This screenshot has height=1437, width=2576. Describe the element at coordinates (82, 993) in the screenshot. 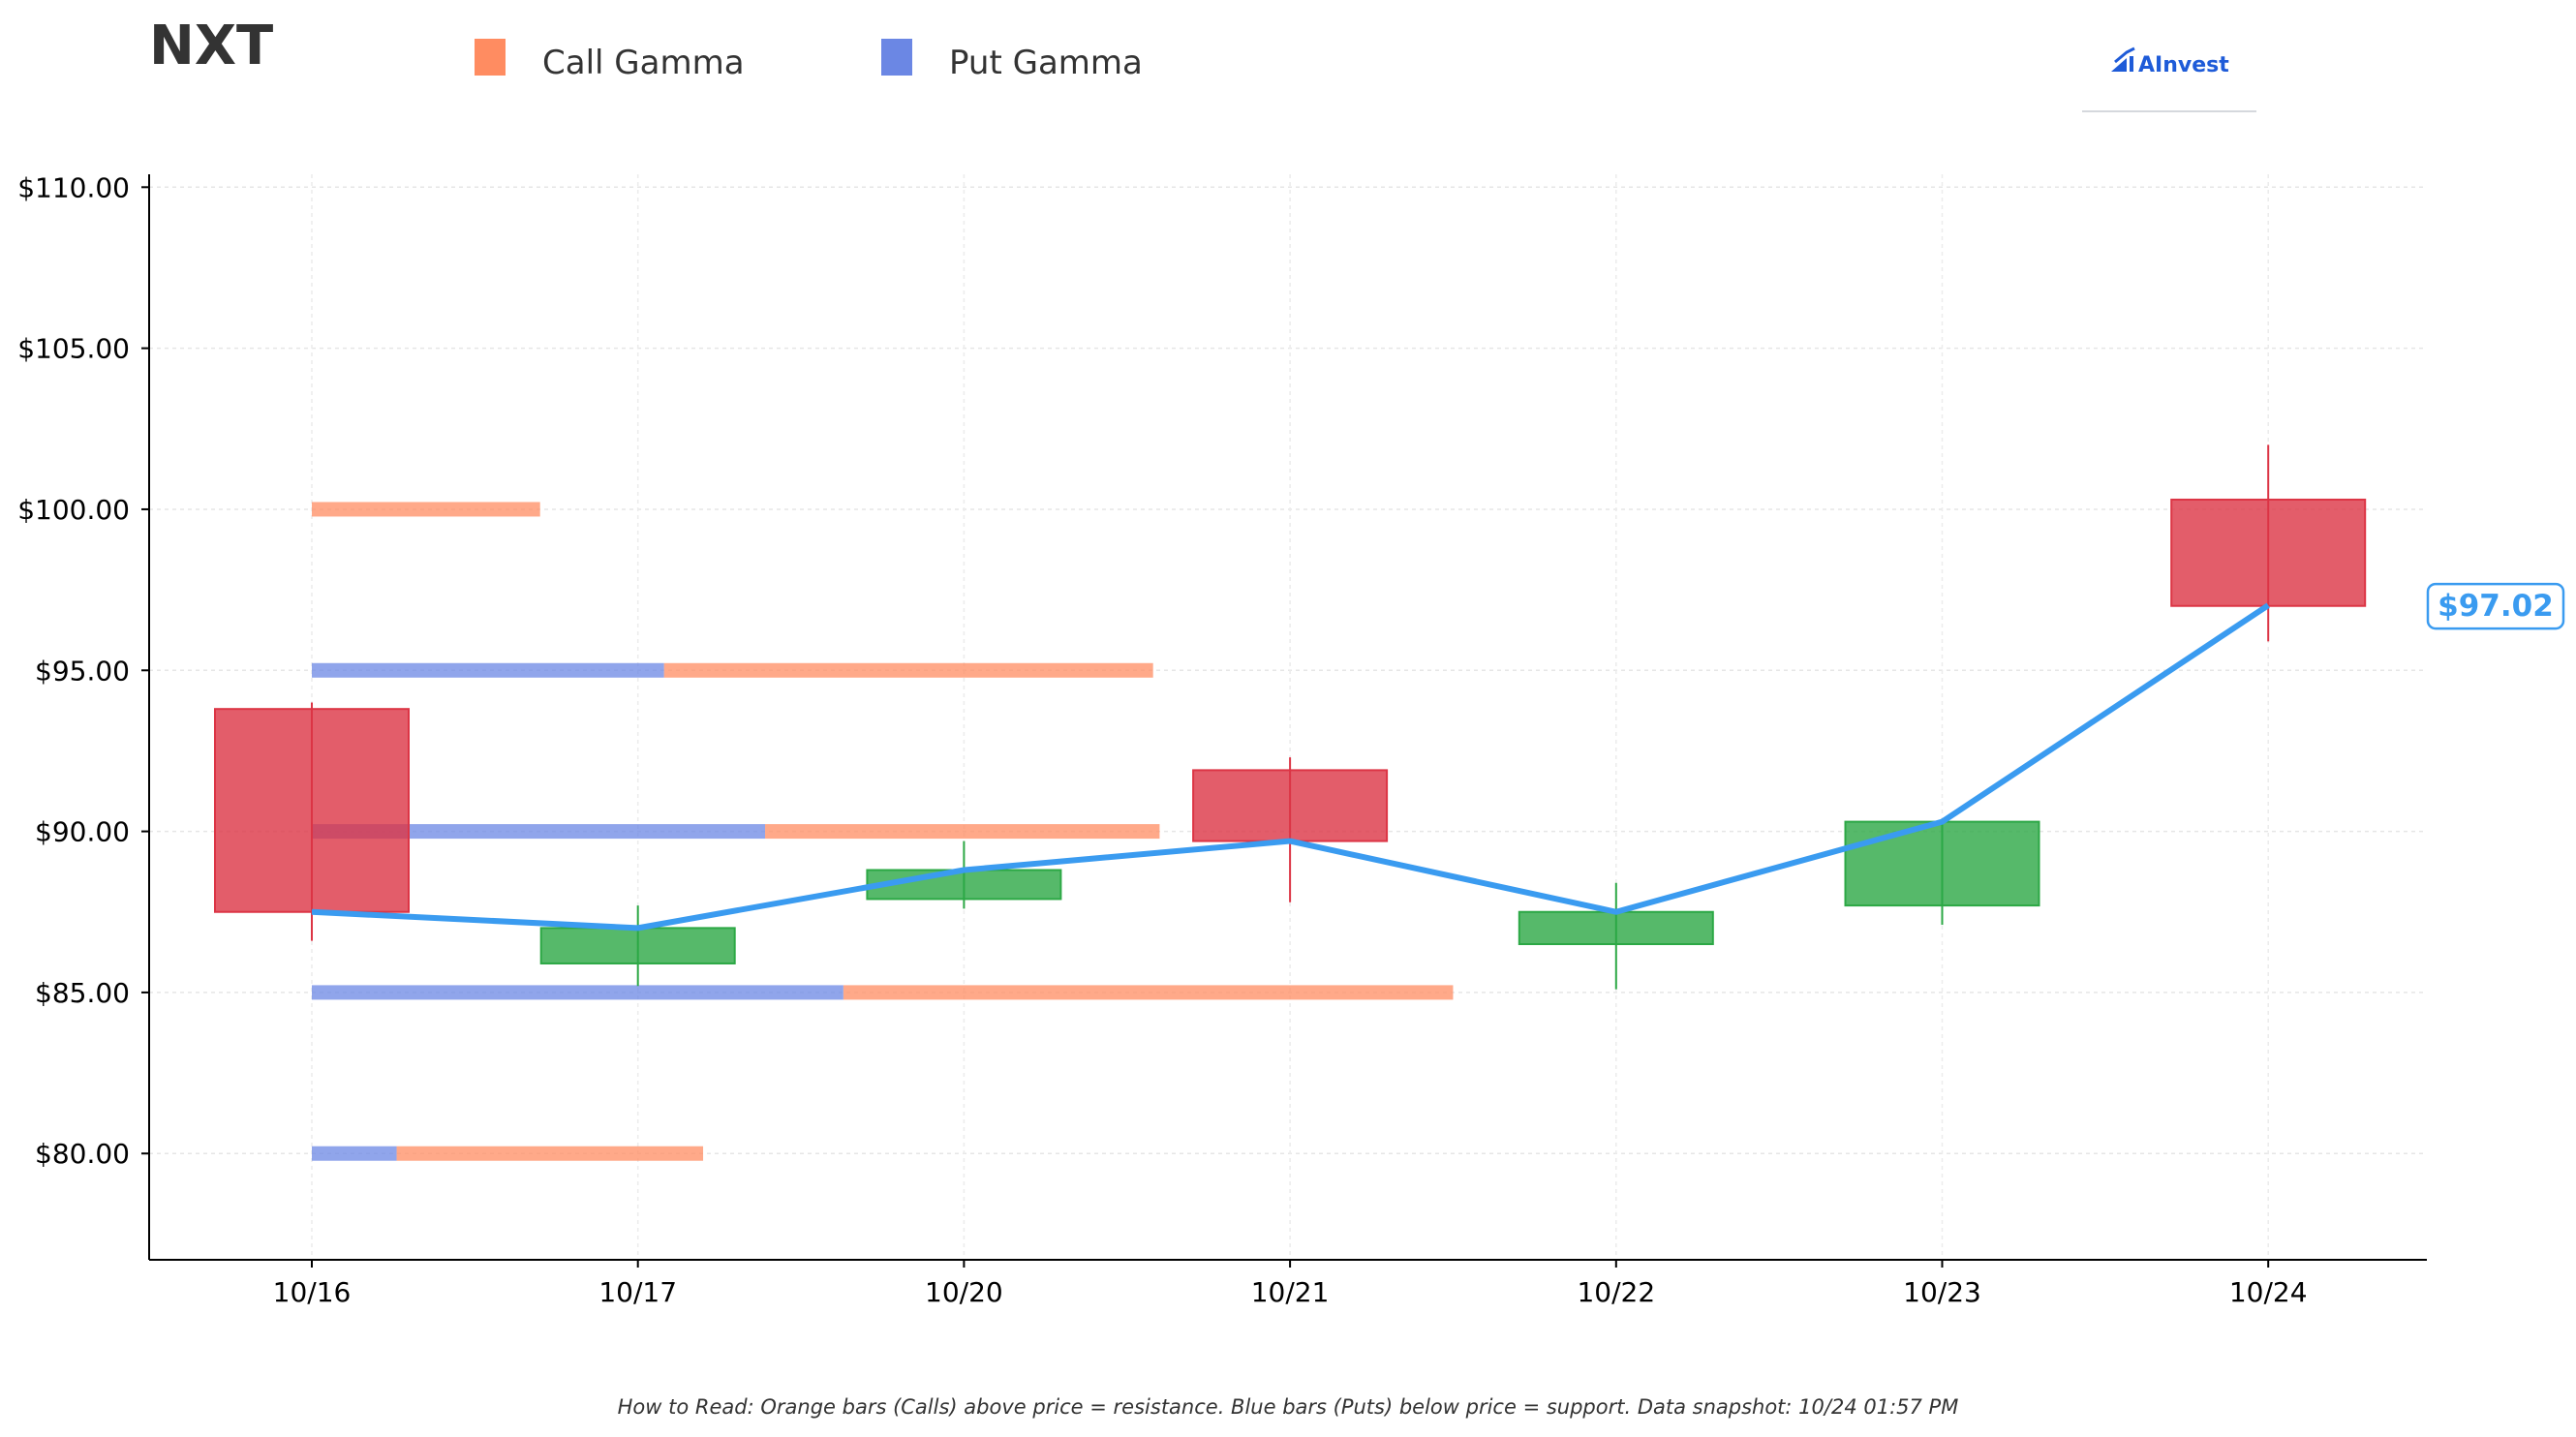

I see `y-tick-label: $85.00` at that location.